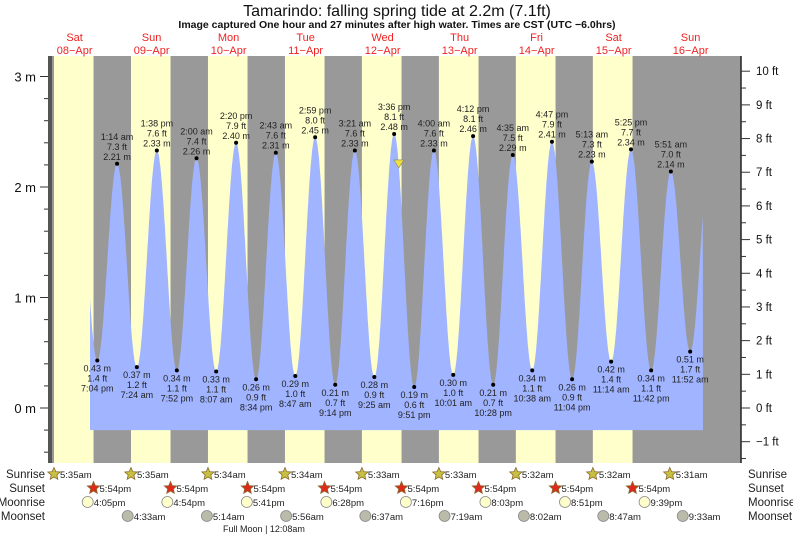 This screenshot has width=793, height=537. Describe the element at coordinates (295, 404) in the screenshot. I see `tide-time-label: 8:47 am` at that location.